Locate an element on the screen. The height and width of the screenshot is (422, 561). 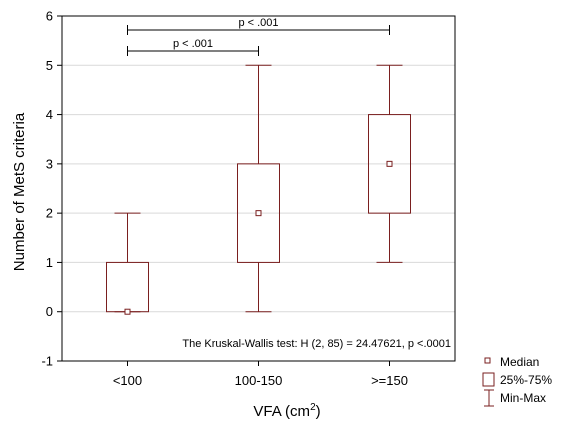
x-axis-title-main: VFA (cm is located at coordinates (281, 411).